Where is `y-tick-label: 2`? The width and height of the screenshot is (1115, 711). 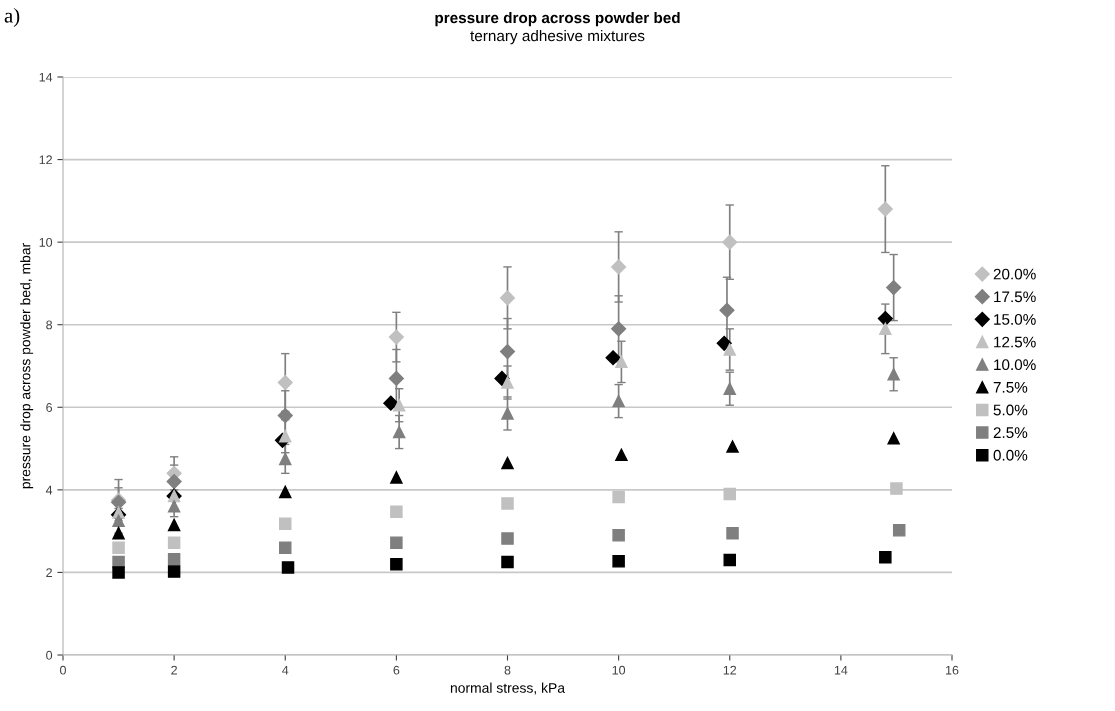
y-tick-label: 2 is located at coordinates (49, 572).